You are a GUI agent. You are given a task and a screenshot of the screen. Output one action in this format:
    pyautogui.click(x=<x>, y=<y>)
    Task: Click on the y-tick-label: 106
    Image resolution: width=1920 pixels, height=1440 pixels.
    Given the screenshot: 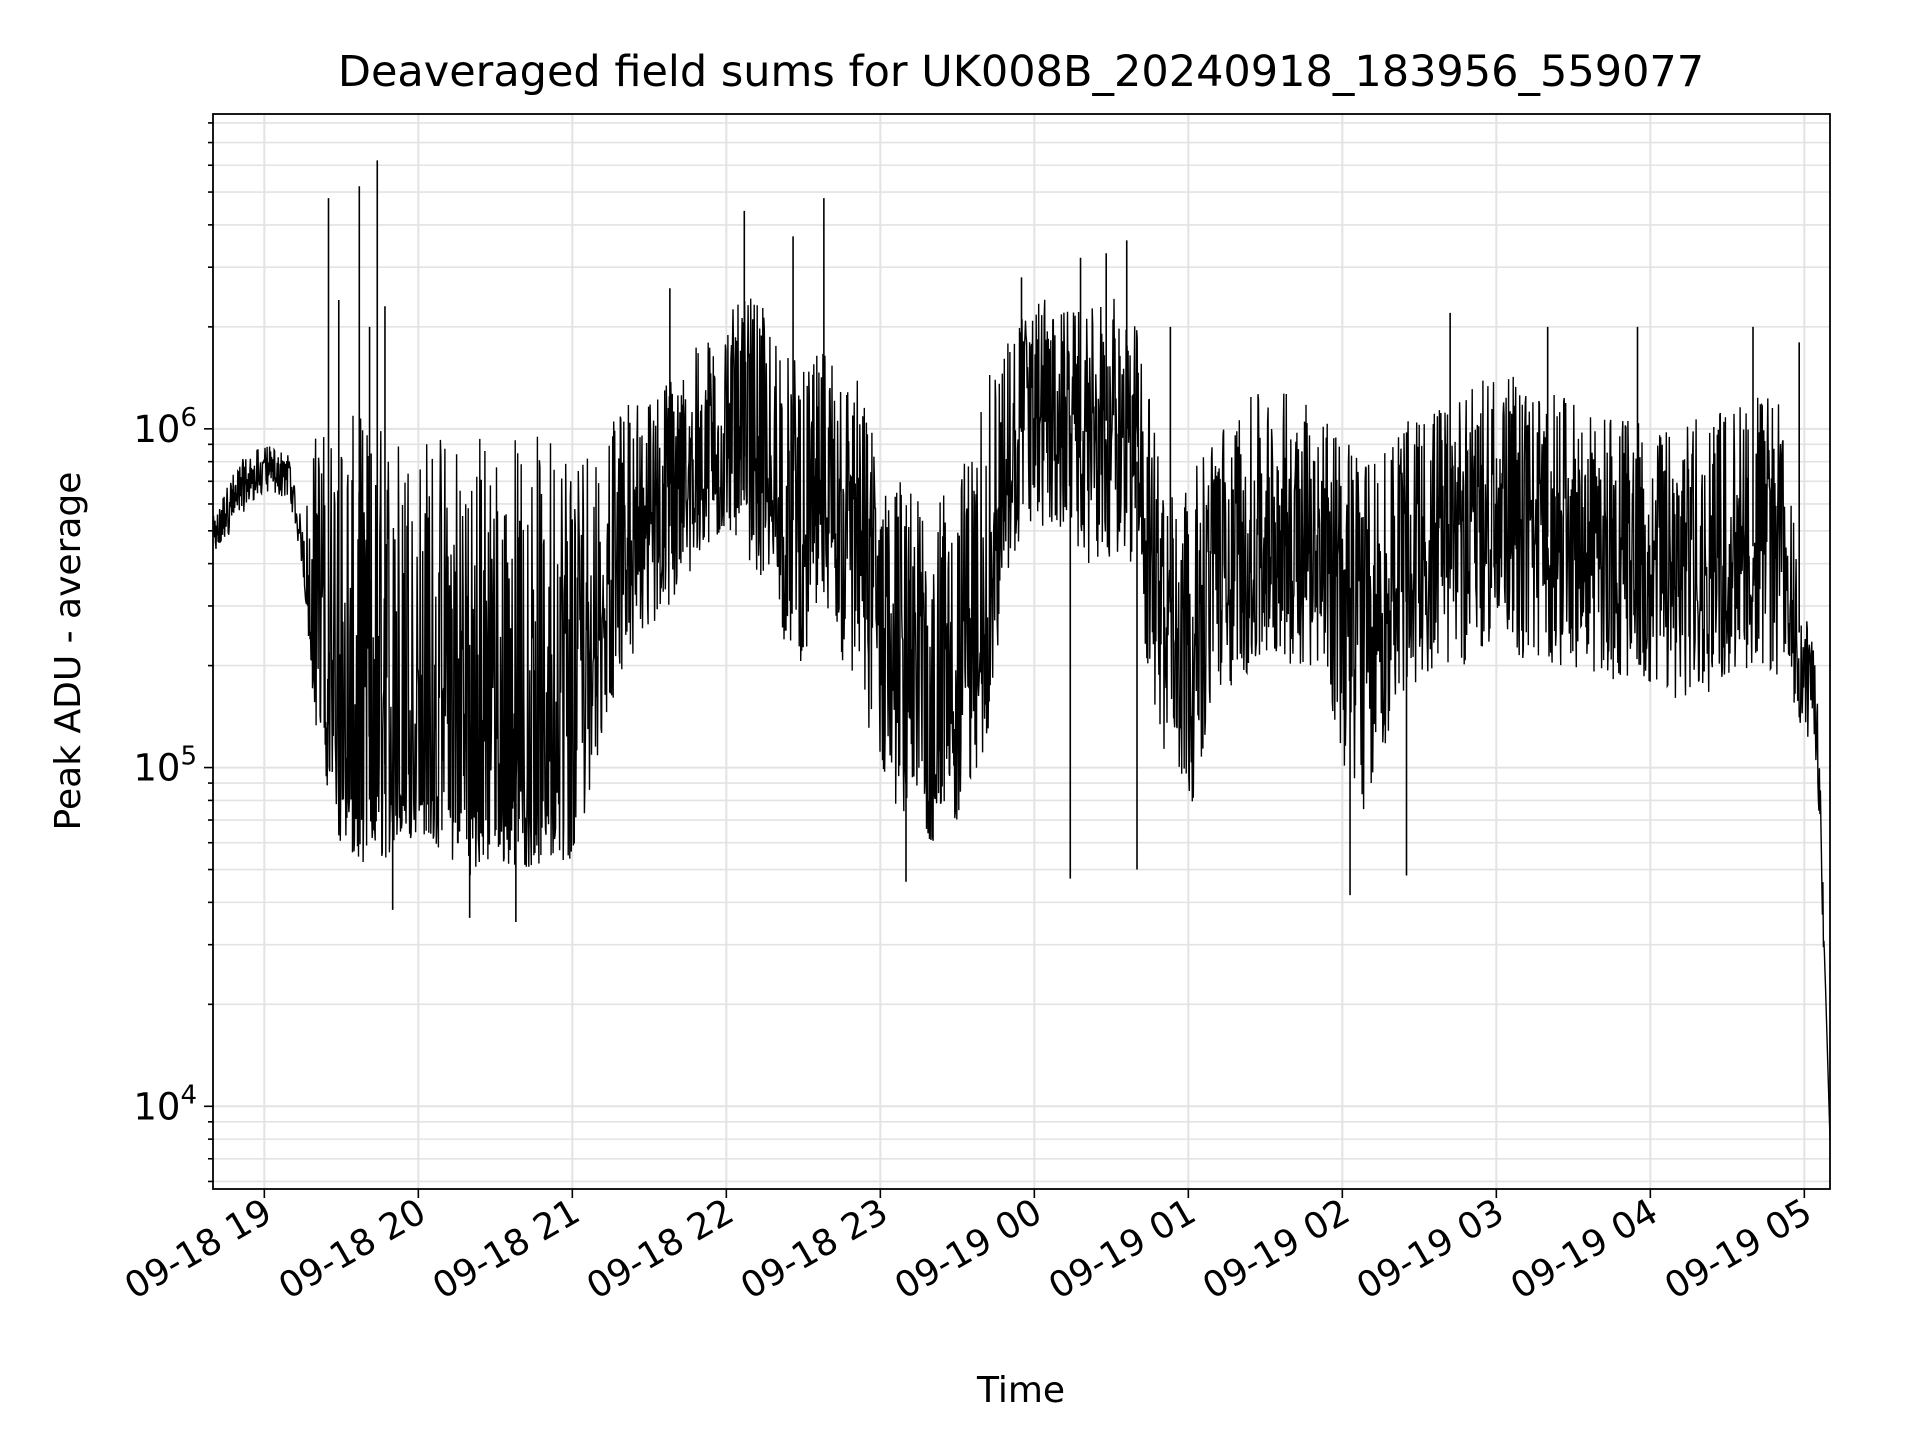 What is the action you would take?
    pyautogui.click(x=165, y=427)
    